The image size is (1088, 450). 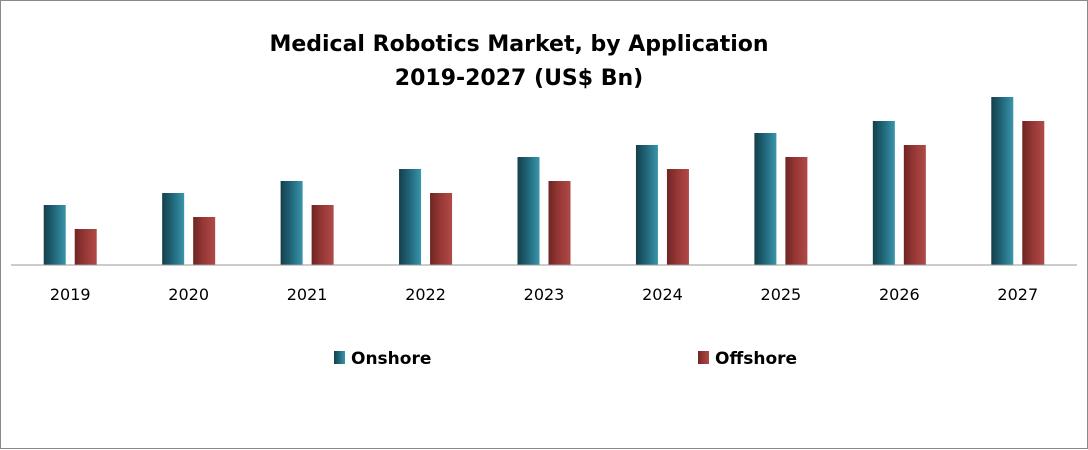 I want to click on bar-onshore-2019, so click(x=54, y=235).